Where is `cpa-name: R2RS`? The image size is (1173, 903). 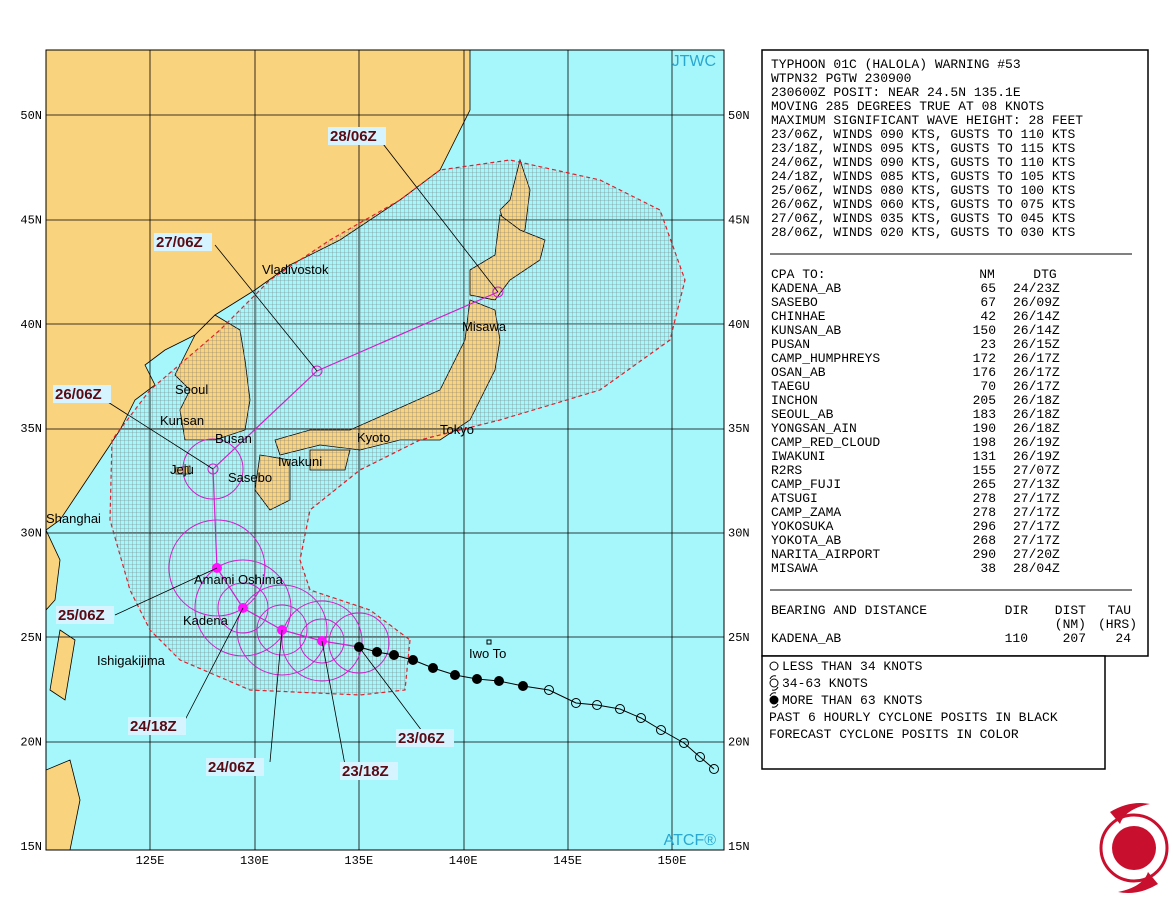
cpa-name: R2RS is located at coordinates (786, 470).